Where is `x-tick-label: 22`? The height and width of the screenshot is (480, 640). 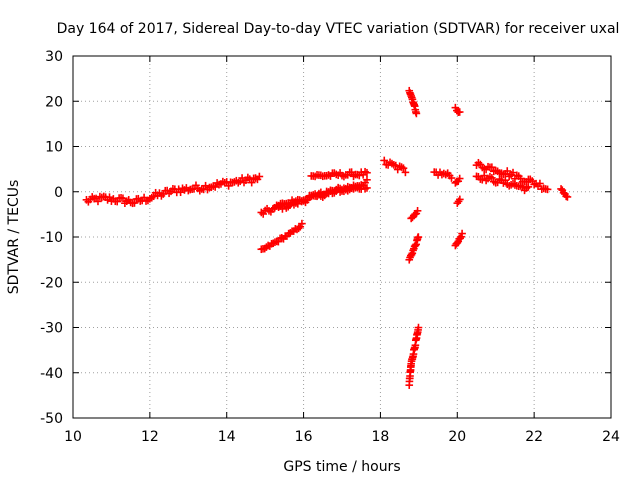 x-tick-label: 22 is located at coordinates (534, 437).